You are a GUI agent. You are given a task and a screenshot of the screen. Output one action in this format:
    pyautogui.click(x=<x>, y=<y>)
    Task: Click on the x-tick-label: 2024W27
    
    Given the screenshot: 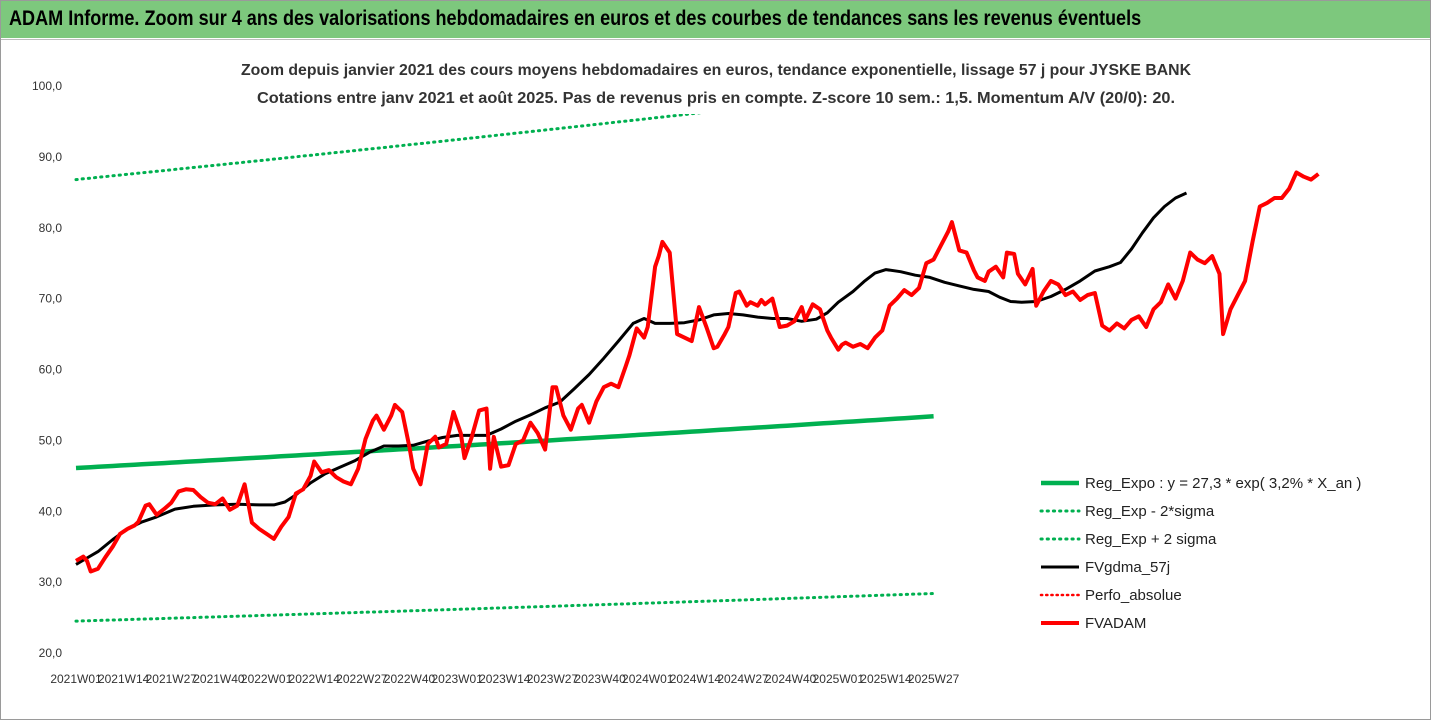 What is the action you would take?
    pyautogui.click(x=743, y=679)
    